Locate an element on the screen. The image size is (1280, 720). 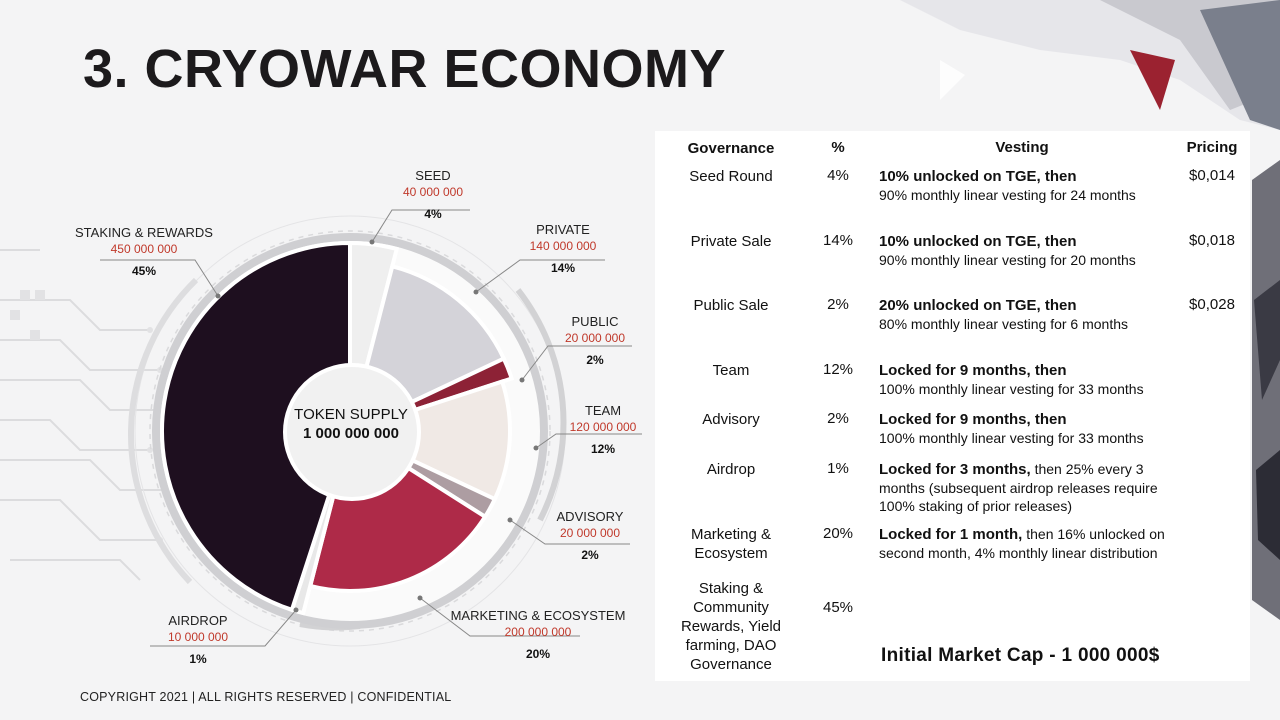
leader-line-marketing is located at coordinates (499, 617).